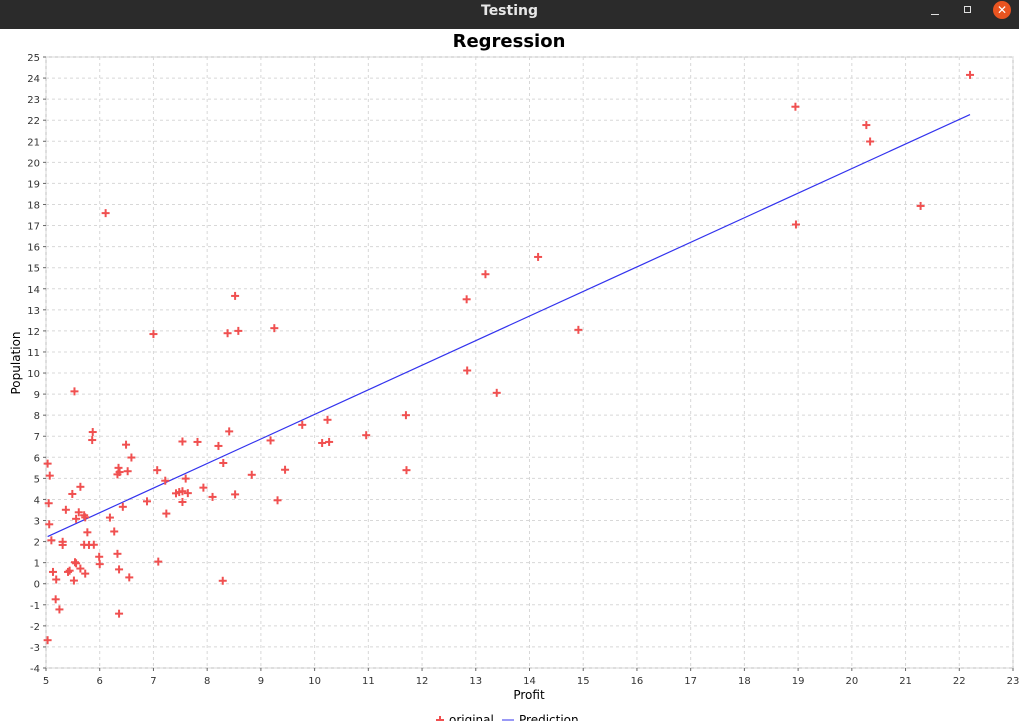  I want to click on legend-prediction-label: Prediction, so click(549, 717).